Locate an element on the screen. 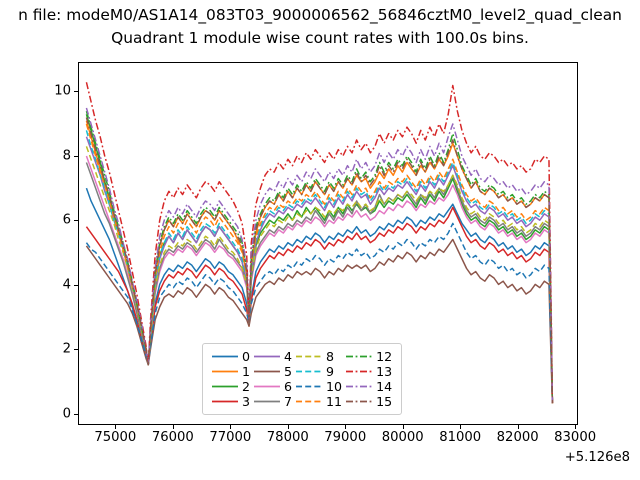  legend-label-2: 2 is located at coordinates (246, 386).